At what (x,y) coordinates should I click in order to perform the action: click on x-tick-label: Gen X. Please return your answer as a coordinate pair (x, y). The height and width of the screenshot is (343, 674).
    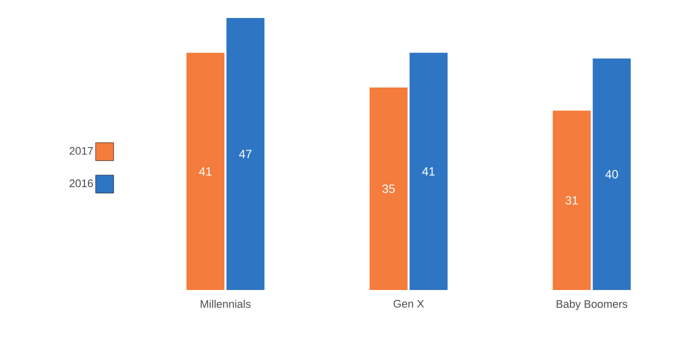
    Looking at the image, I should click on (409, 304).